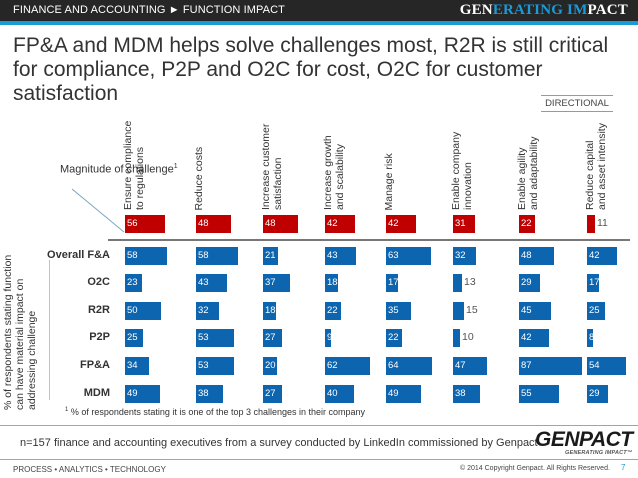 This screenshot has height=478, width=638. I want to click on impact-bar: 27, so click(272, 394).